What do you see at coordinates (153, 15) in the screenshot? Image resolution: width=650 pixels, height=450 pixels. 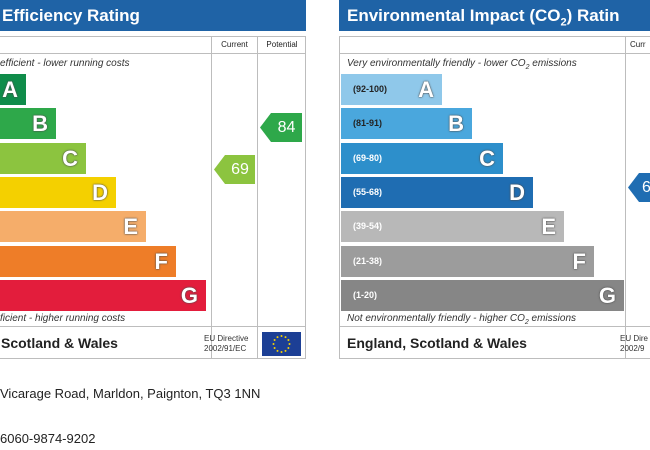 I see `energy-panel-title: Efficiency Rating` at bounding box center [153, 15].